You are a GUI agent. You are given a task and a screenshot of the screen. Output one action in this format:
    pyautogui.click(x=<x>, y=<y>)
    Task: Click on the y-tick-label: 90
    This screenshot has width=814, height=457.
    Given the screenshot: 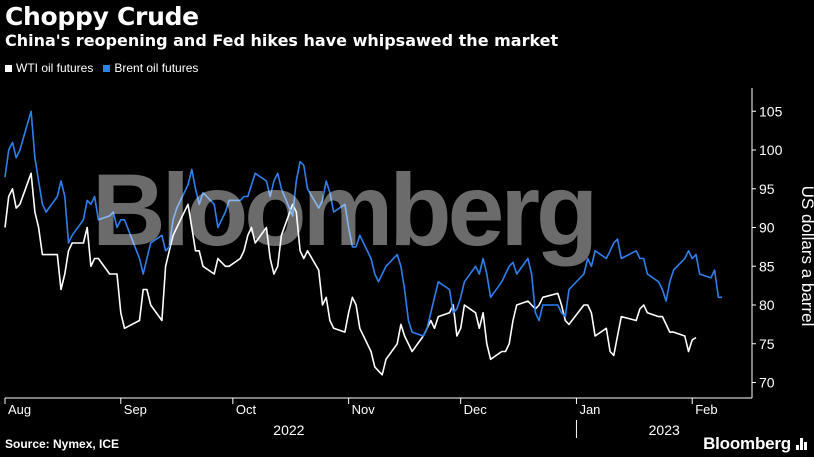 What is the action you would take?
    pyautogui.click(x=767, y=228)
    